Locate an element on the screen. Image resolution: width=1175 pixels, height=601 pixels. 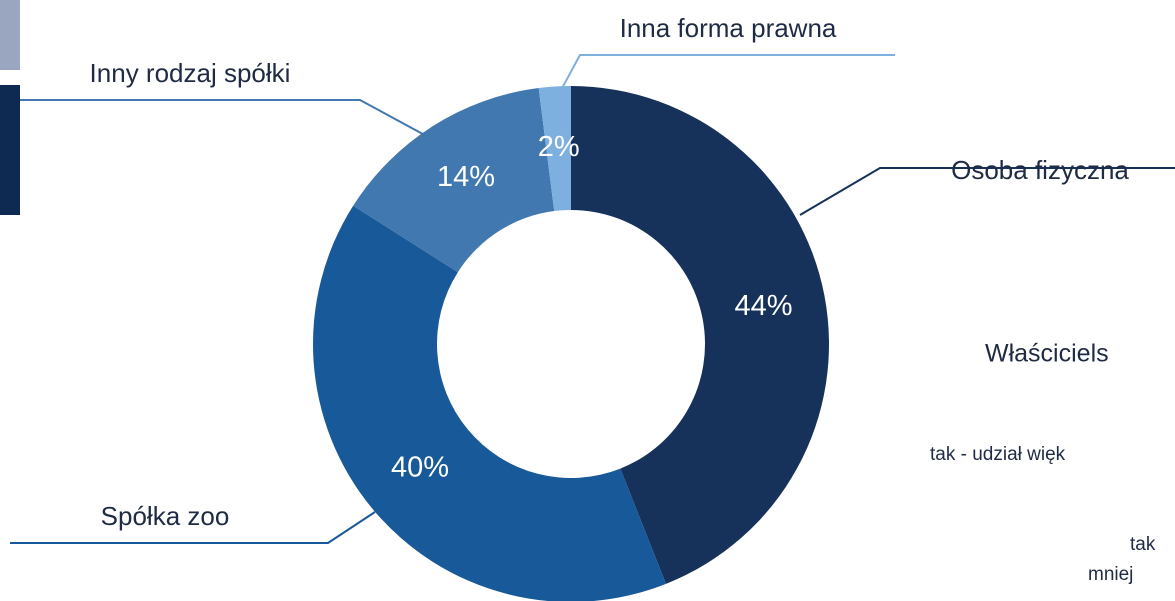
category-label: Osoba fizyczna is located at coordinates (1040, 170).